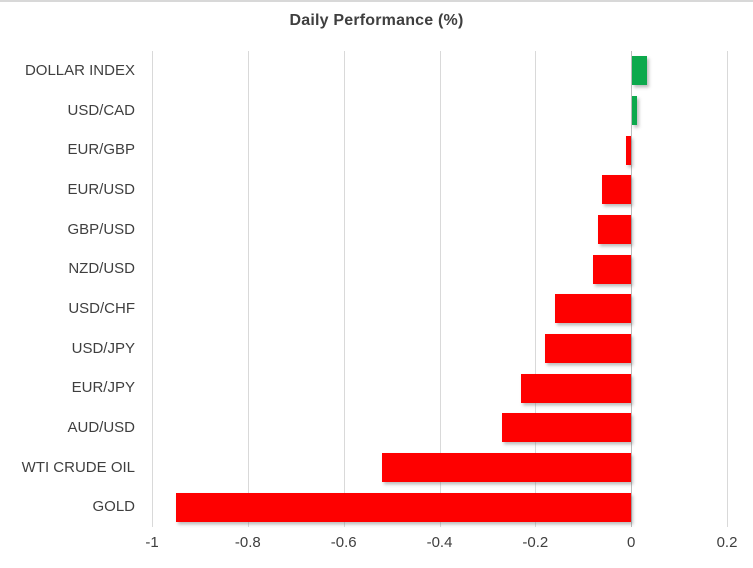  Describe the element at coordinates (507, 467) in the screenshot. I see `bar-wti-crude-oil` at that location.